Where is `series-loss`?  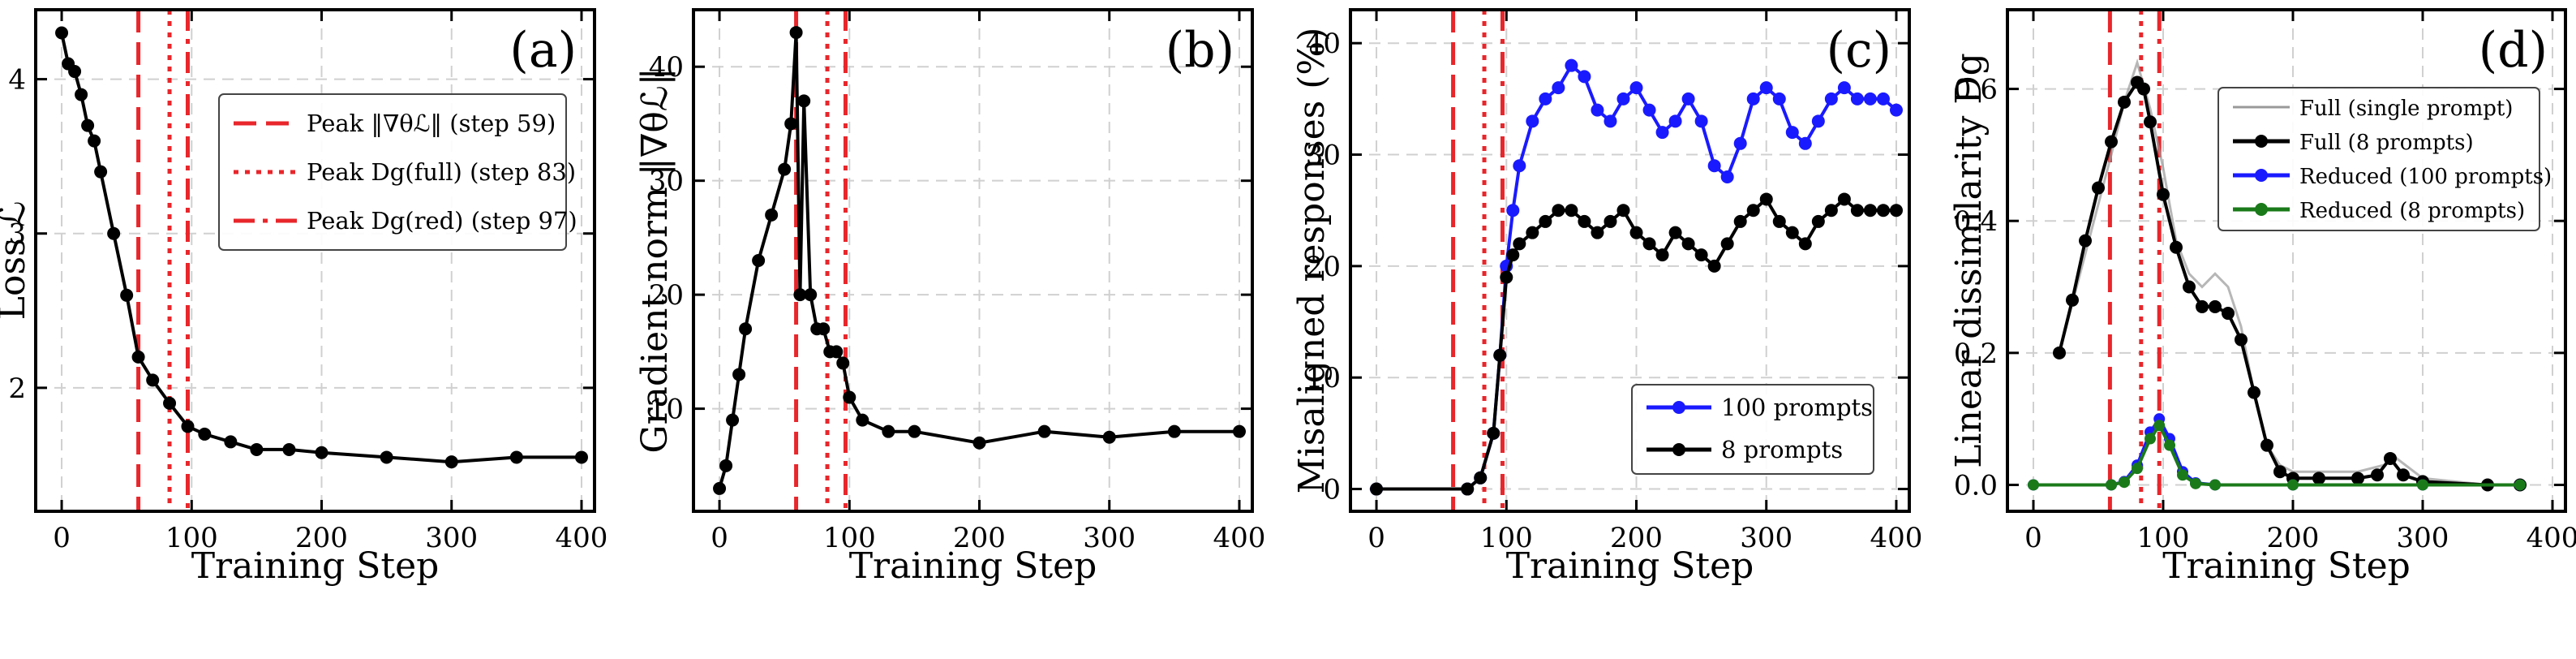
series-loss is located at coordinates (321, 247).